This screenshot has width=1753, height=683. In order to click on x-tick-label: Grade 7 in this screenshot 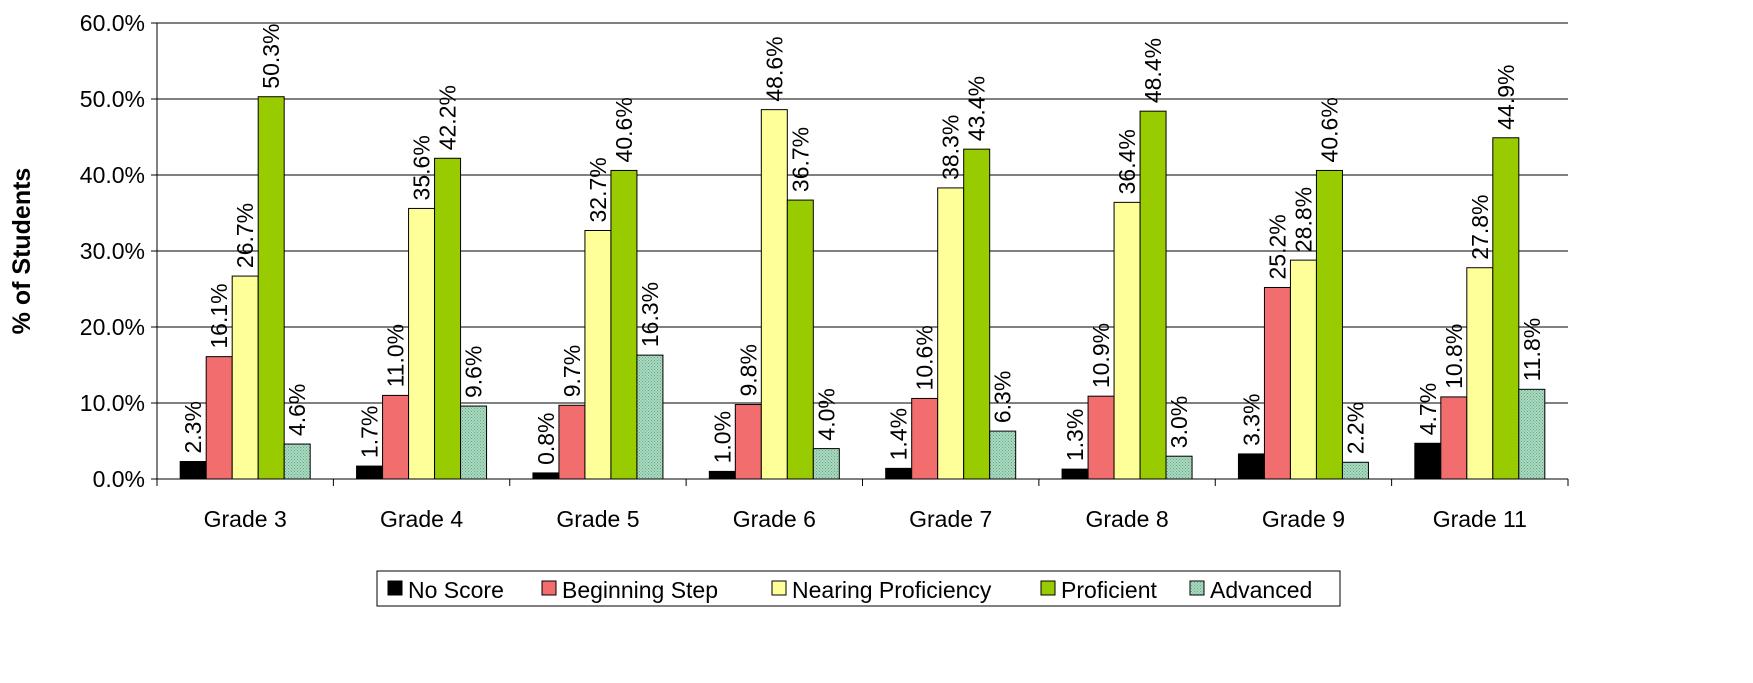, I will do `click(950, 519)`.